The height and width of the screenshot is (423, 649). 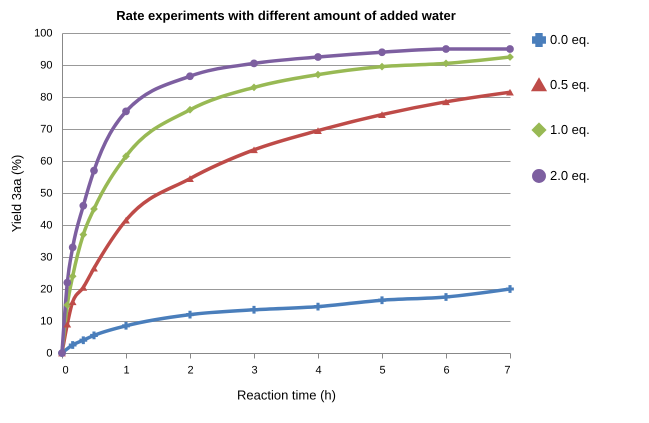 What do you see at coordinates (65, 370) in the screenshot?
I see `x-tick-label: 0` at bounding box center [65, 370].